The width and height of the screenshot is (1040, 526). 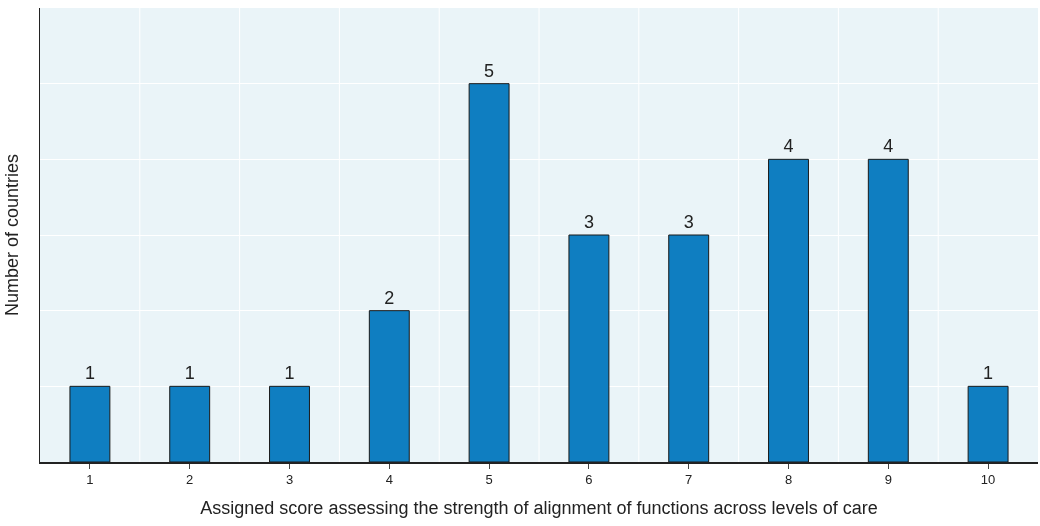 What do you see at coordinates (489, 70) in the screenshot?
I see `data-label: 5` at bounding box center [489, 70].